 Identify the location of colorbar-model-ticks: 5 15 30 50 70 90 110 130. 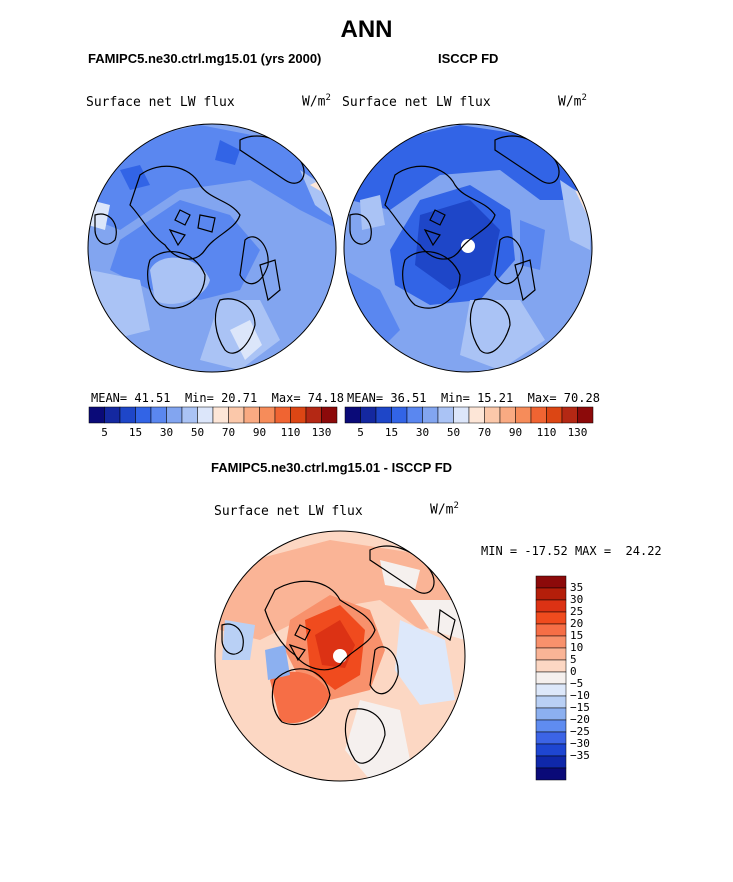
(213, 433).